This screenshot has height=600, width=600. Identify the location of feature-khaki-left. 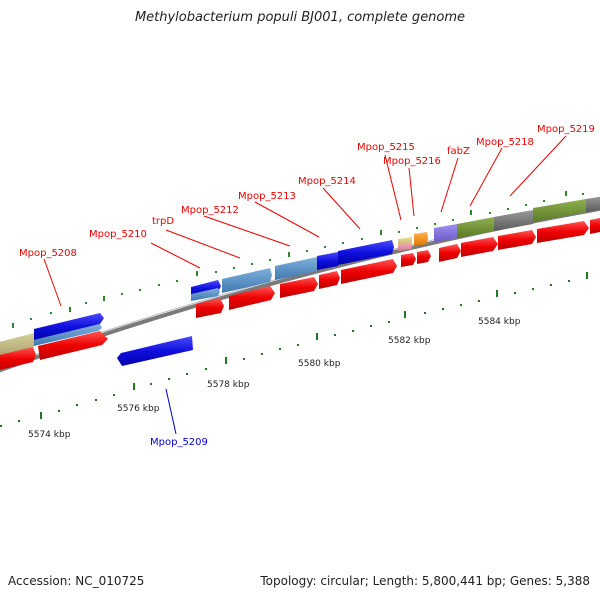
(17, 345).